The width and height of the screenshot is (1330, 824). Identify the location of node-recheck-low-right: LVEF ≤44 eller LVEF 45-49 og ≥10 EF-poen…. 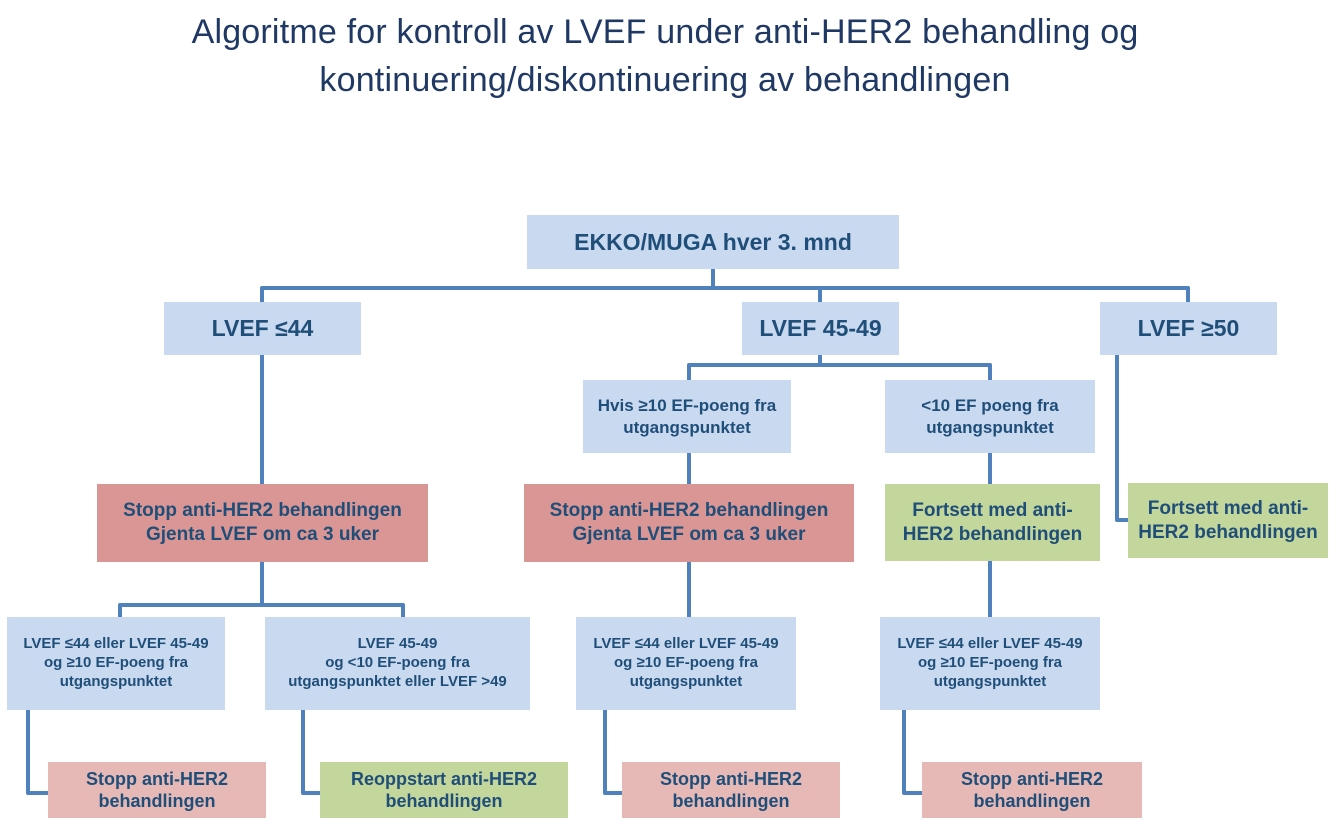
(990, 663).